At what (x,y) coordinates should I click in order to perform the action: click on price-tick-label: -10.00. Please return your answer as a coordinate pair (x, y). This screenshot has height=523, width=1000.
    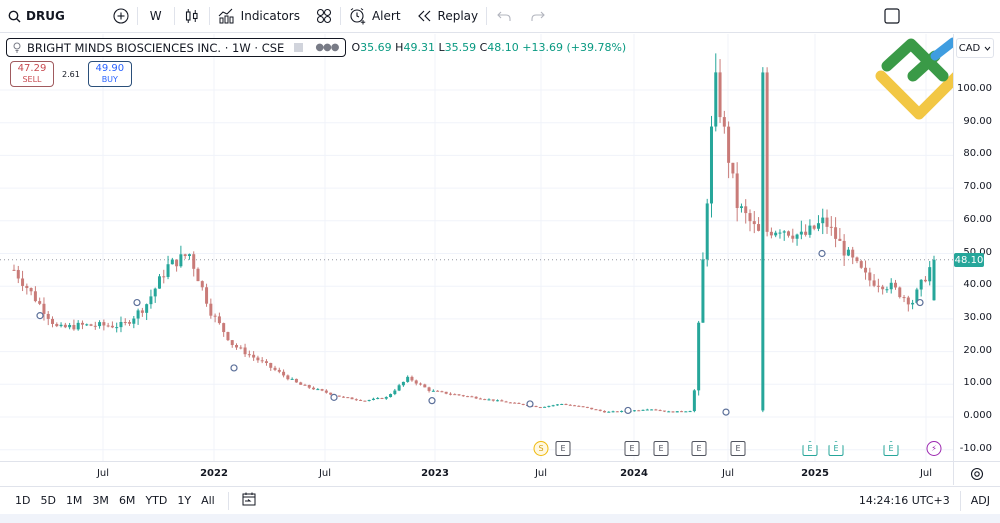
    Looking at the image, I should click on (975, 448).